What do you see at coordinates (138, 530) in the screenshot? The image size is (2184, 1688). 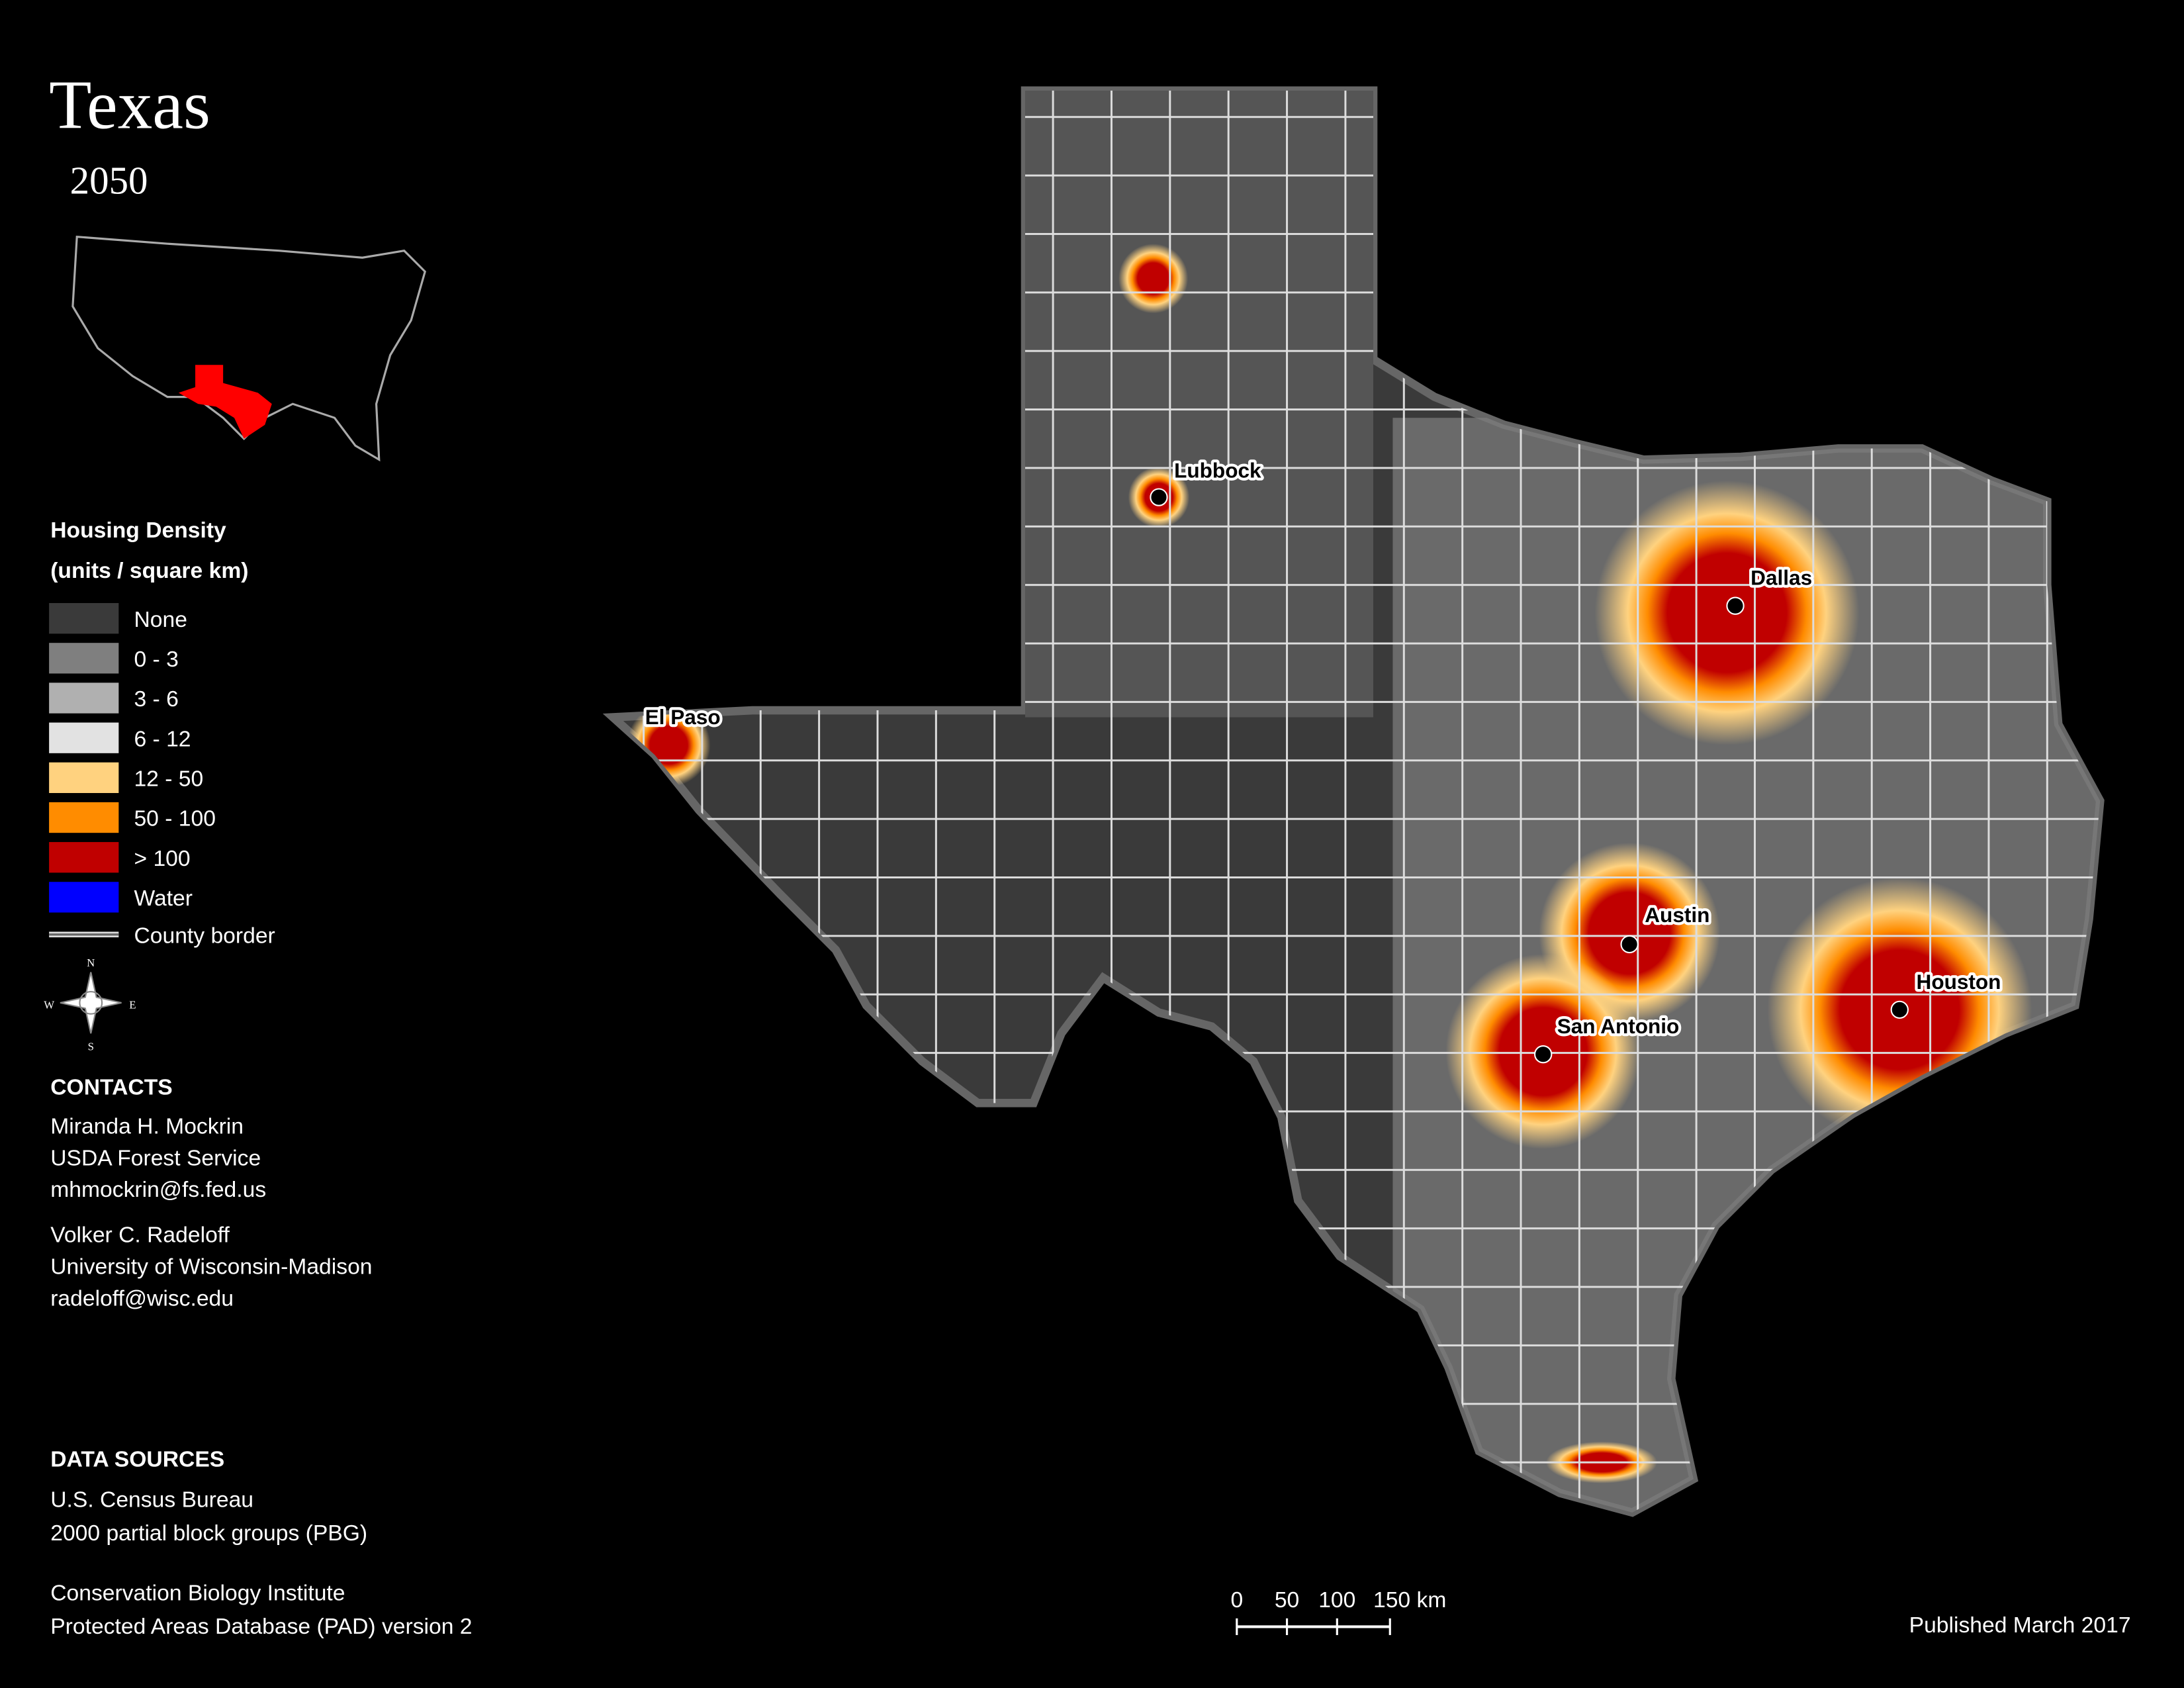 I see `legend-heading: Housing Density` at bounding box center [138, 530].